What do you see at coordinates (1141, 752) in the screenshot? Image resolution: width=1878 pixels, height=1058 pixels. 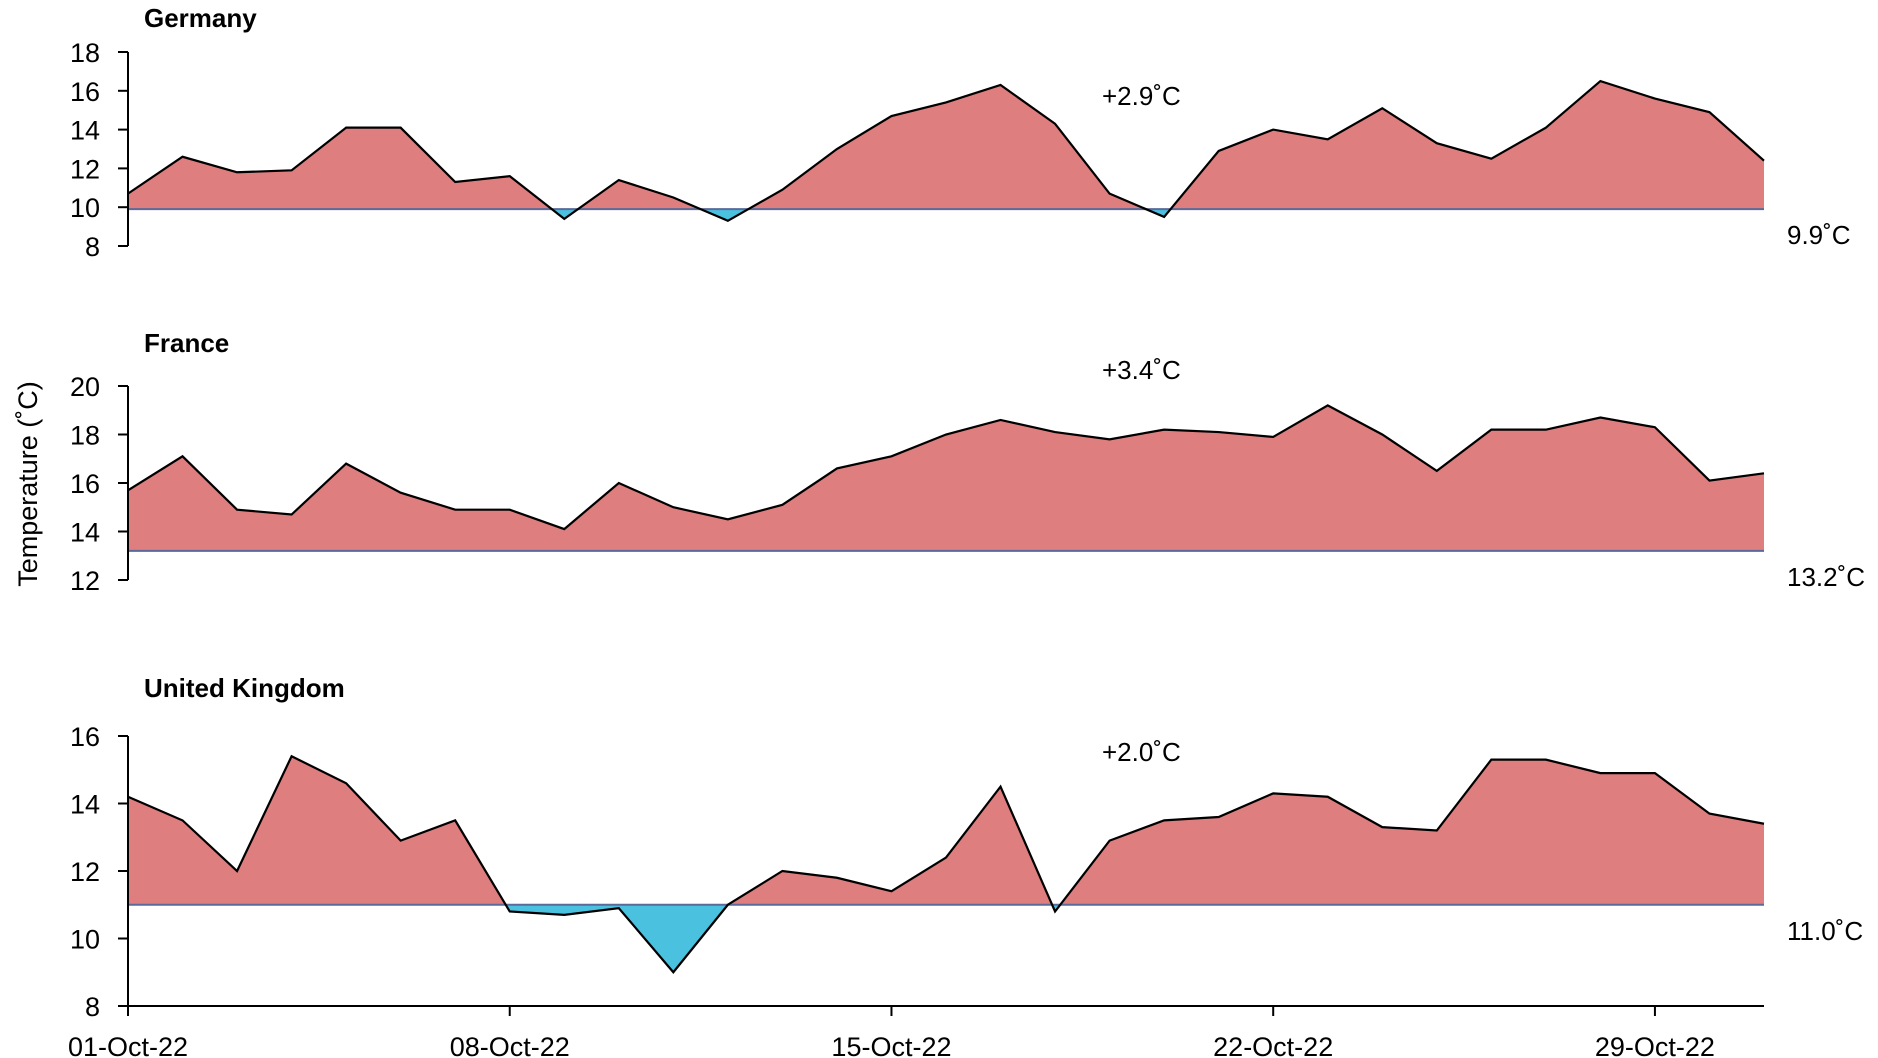 I see `anomaly-label: +2.0˚C` at bounding box center [1141, 752].